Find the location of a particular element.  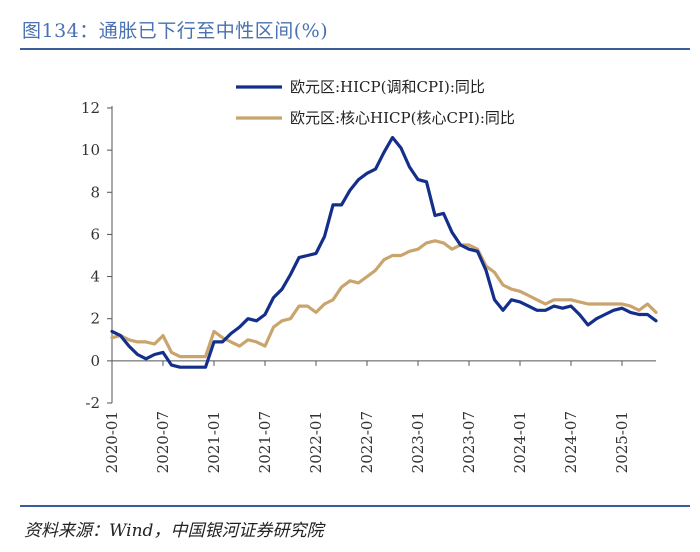

x-tick-label: 2020-07 is located at coordinates (163, 442).